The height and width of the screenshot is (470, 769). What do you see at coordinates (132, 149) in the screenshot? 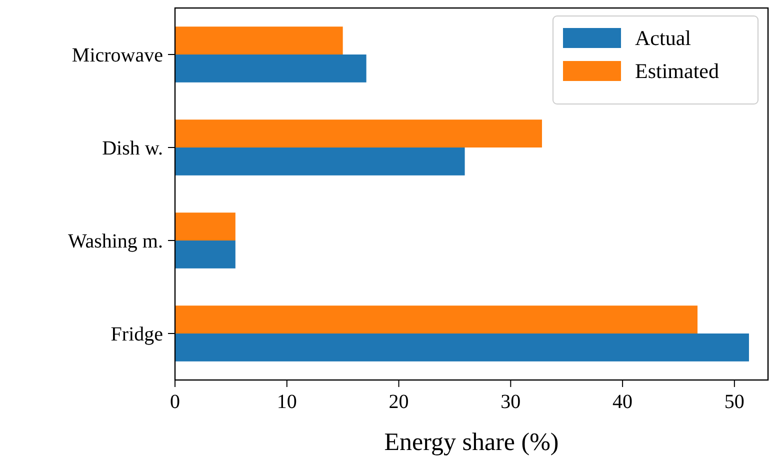
I see `y-tick-label: Dish w.` at bounding box center [132, 149].